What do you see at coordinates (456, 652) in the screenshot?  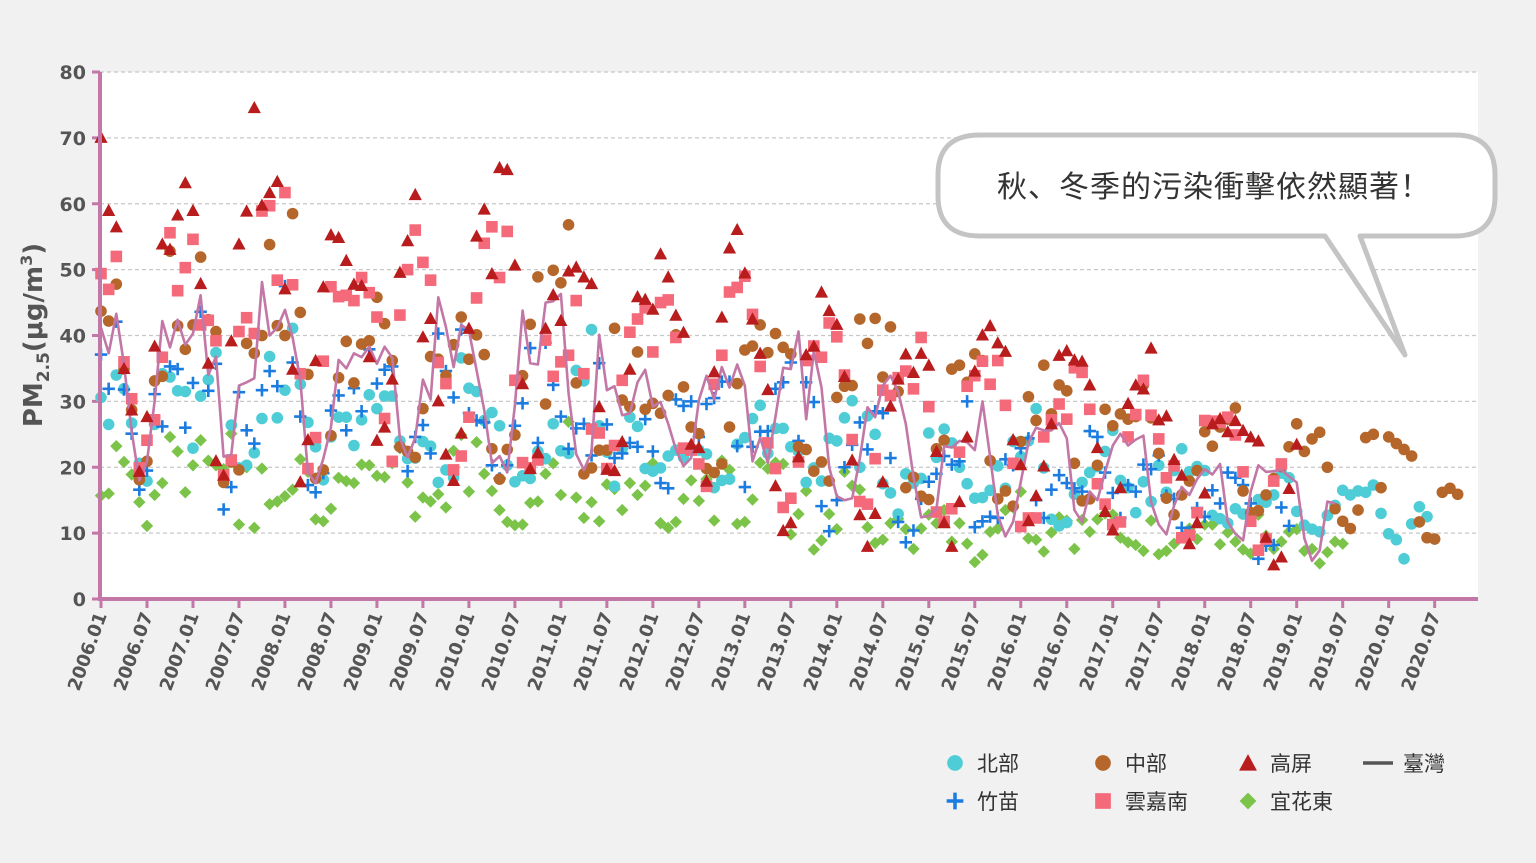 I see `x-tick-label: 2010.01` at bounding box center [456, 652].